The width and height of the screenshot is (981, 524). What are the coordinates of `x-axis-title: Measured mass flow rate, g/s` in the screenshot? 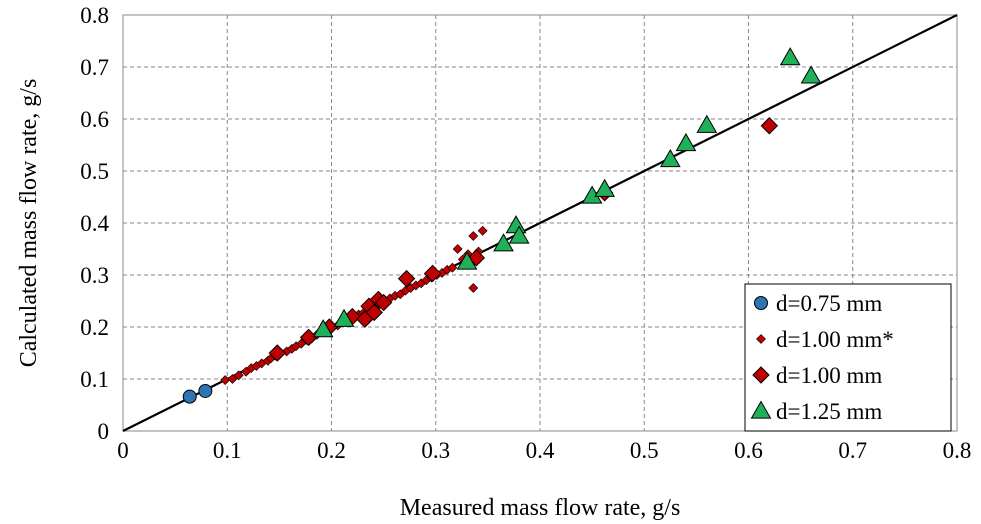 It's located at (540, 508).